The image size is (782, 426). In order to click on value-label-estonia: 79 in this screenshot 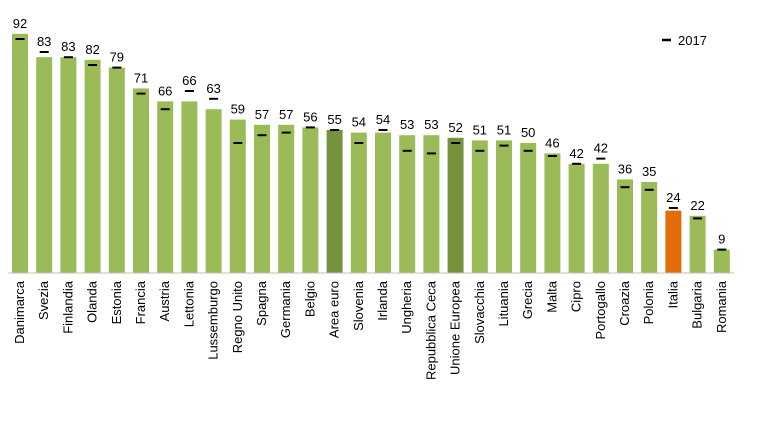, I will do `click(117, 57)`.